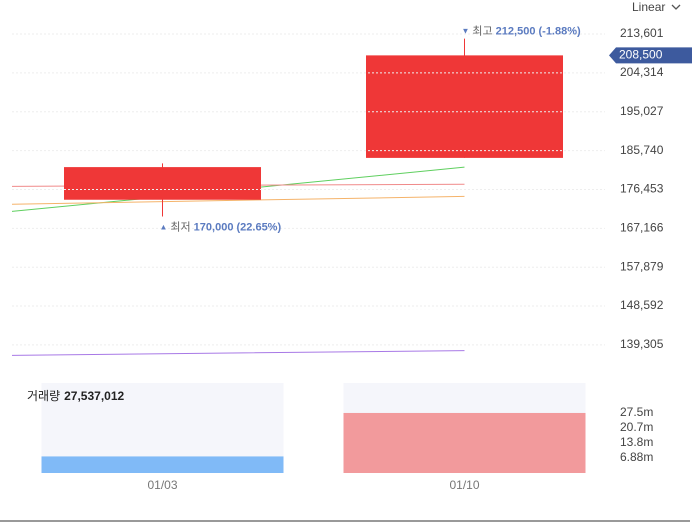 The height and width of the screenshot is (527, 699). Describe the element at coordinates (43, 396) in the screenshot. I see `volume-label-name: 거래량` at that location.